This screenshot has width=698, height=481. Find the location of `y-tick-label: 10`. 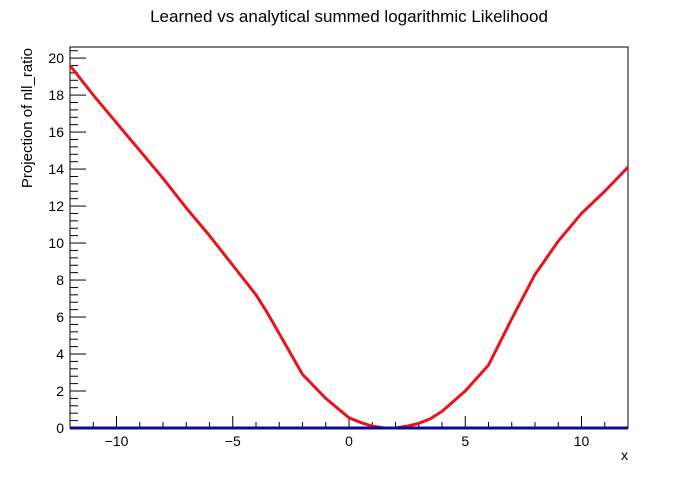

y-tick-label: 10 is located at coordinates (56, 243).